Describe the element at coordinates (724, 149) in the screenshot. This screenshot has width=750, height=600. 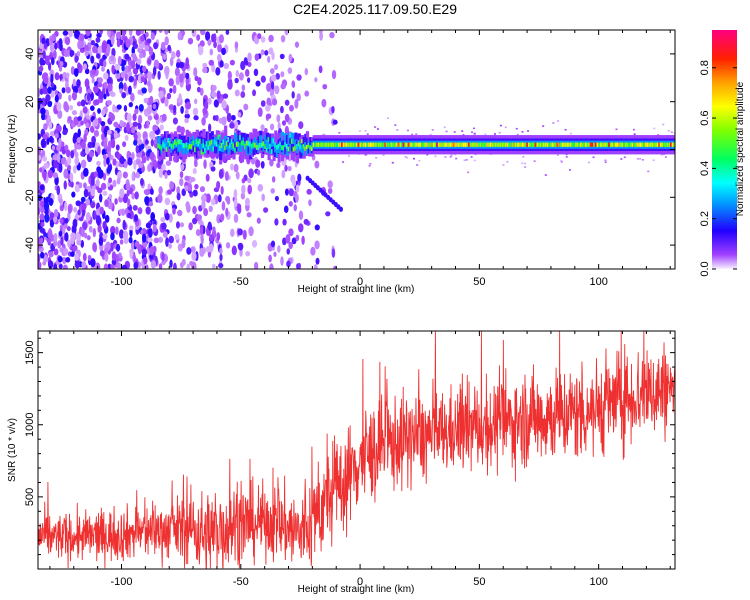
I see `colorbar-gradient` at that location.